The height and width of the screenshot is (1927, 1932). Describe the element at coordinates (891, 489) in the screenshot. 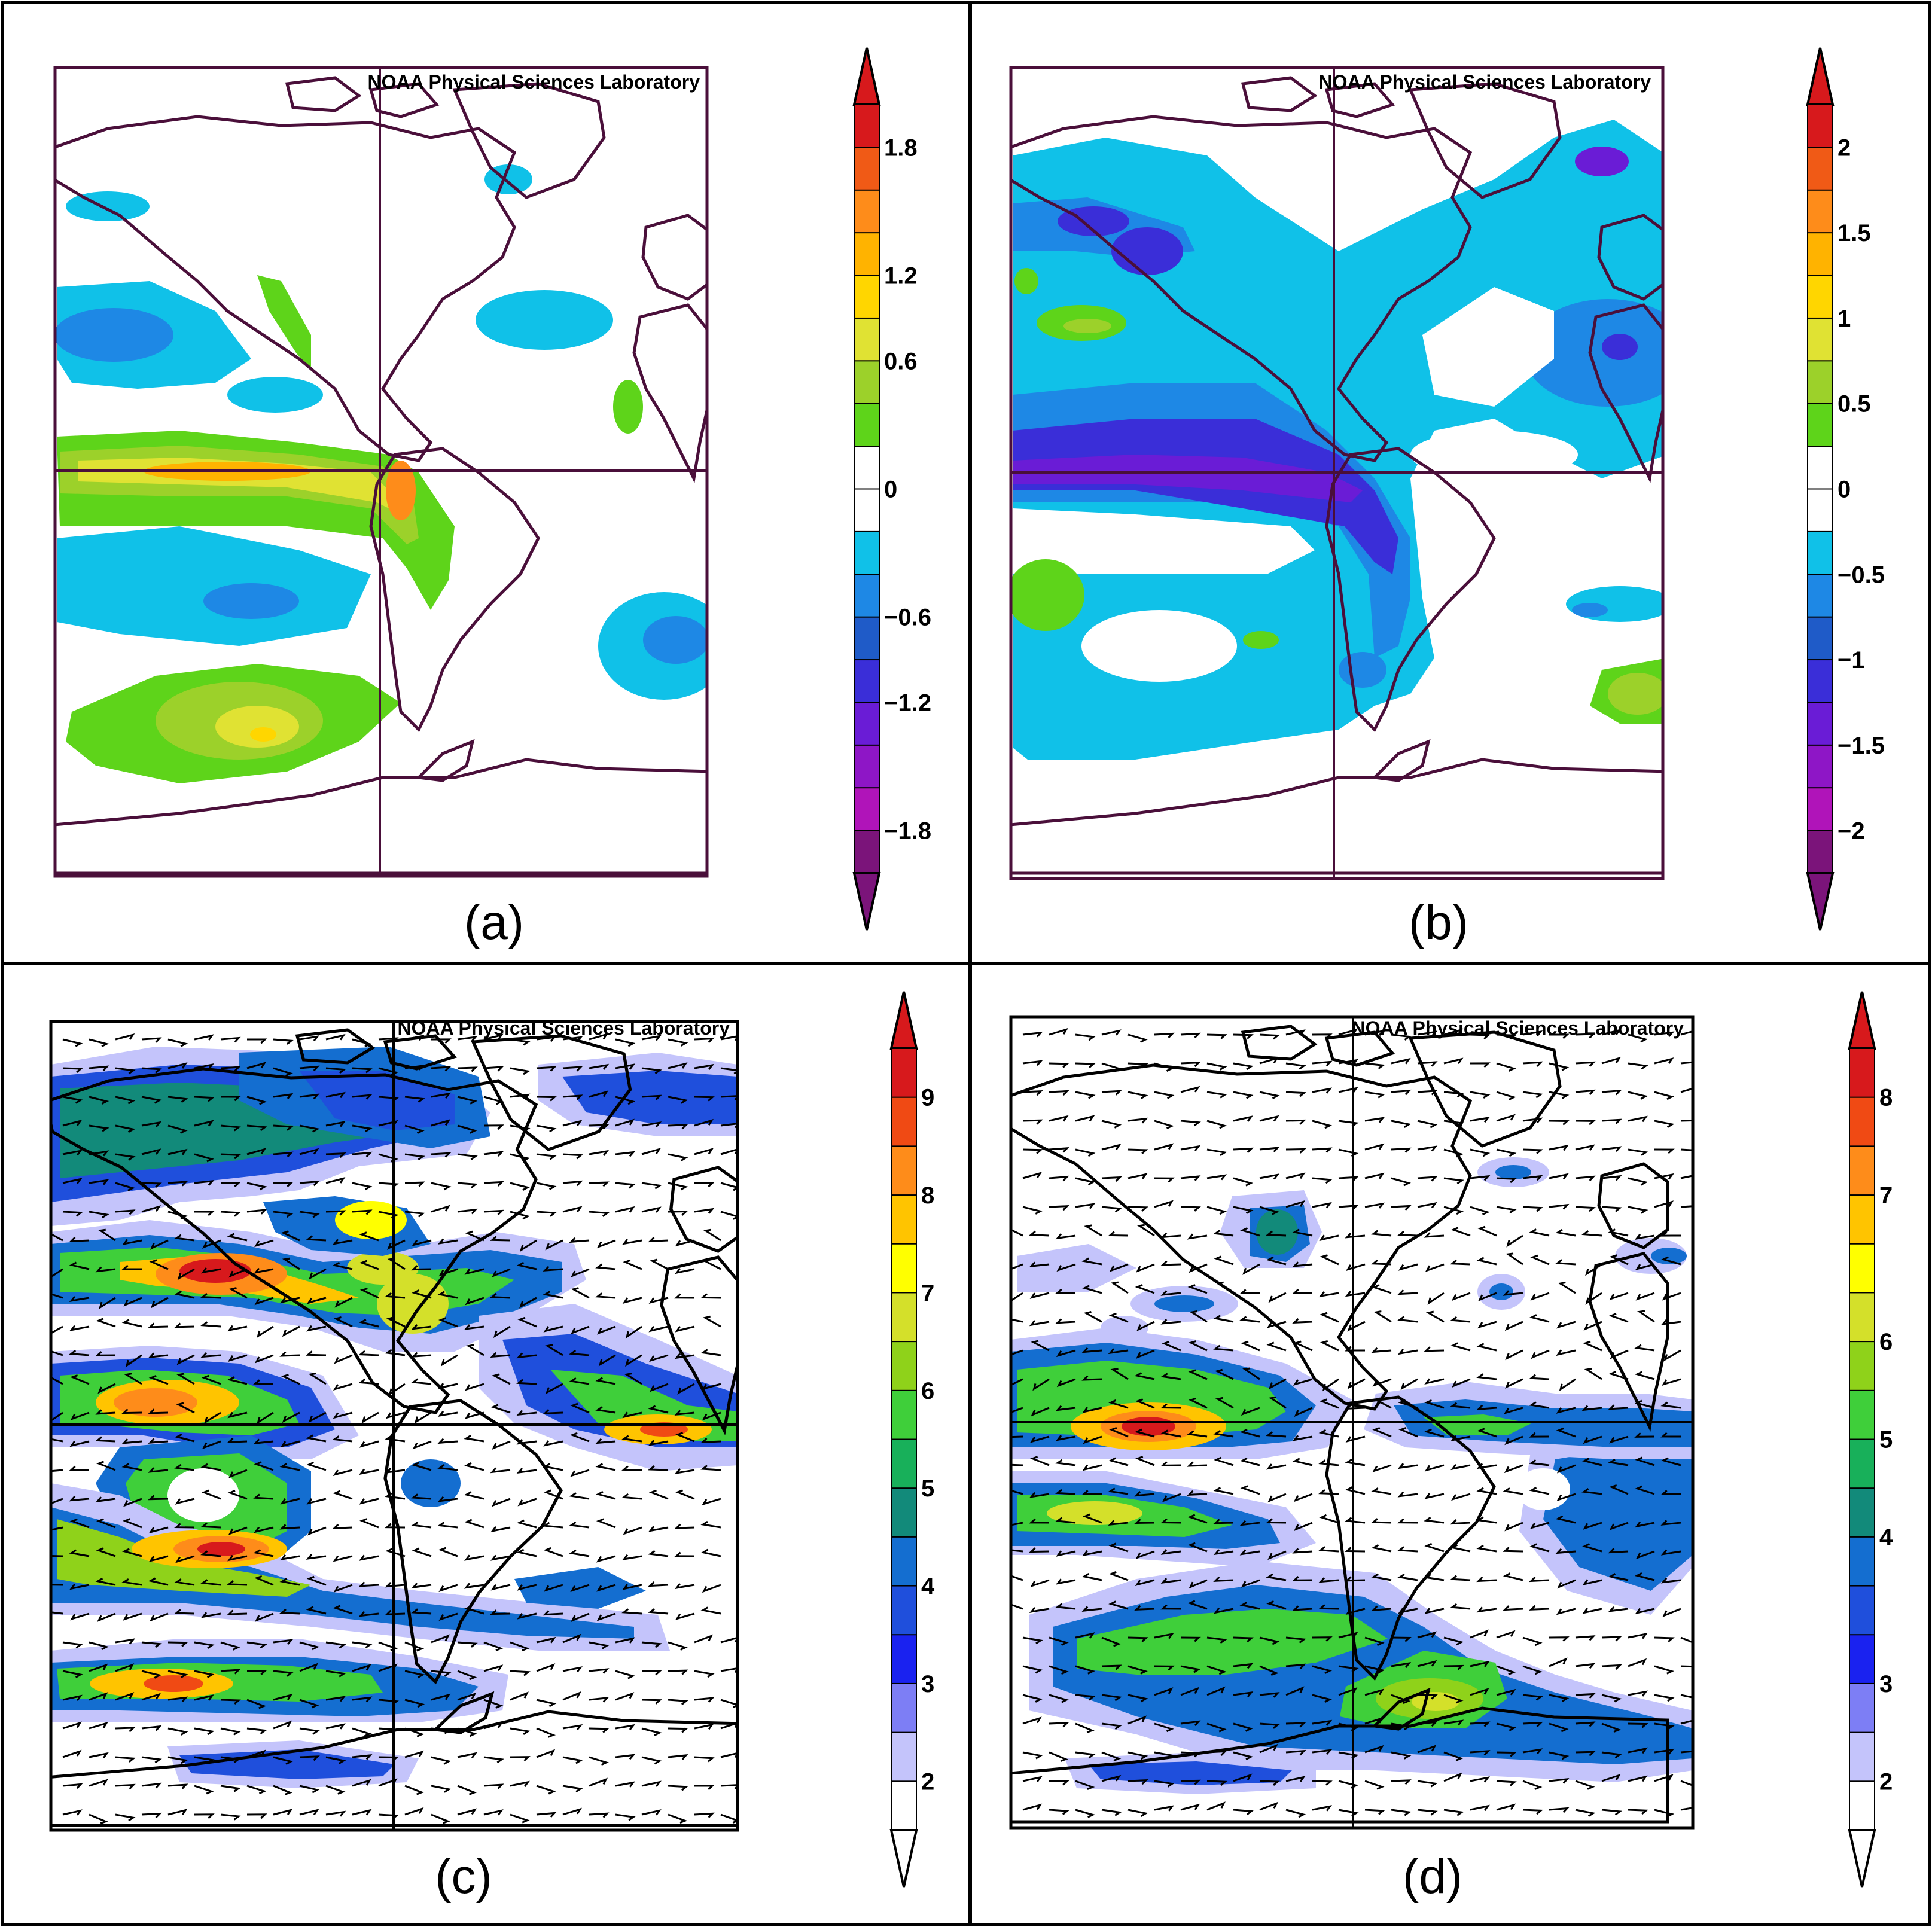

I see `panel-a-colorbar: 1.8 1.2 0.6 0 −0.6 −1.2 −1.8` at that location.